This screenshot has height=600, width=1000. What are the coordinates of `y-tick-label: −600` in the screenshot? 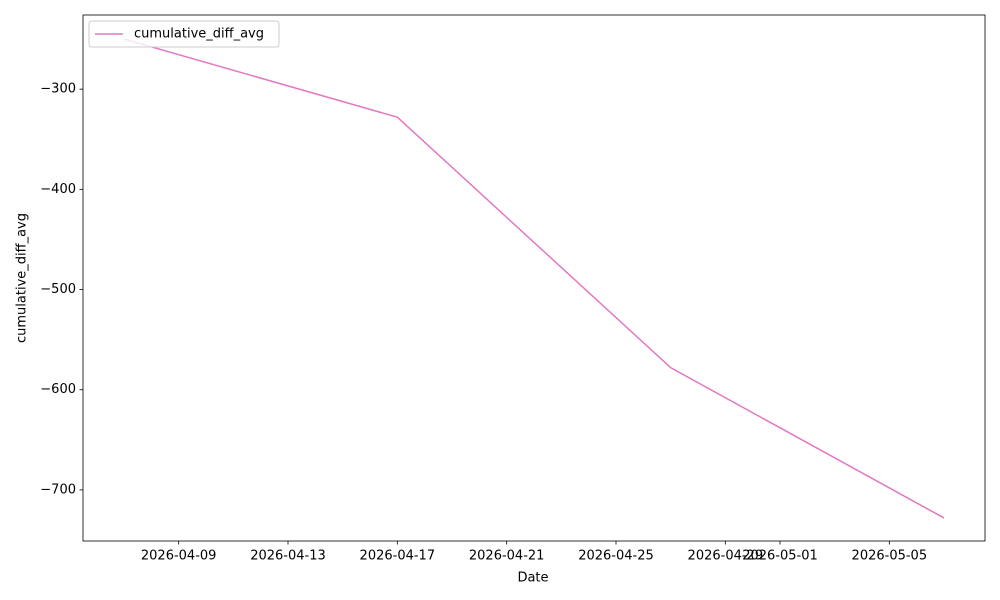 It's located at (58, 389).